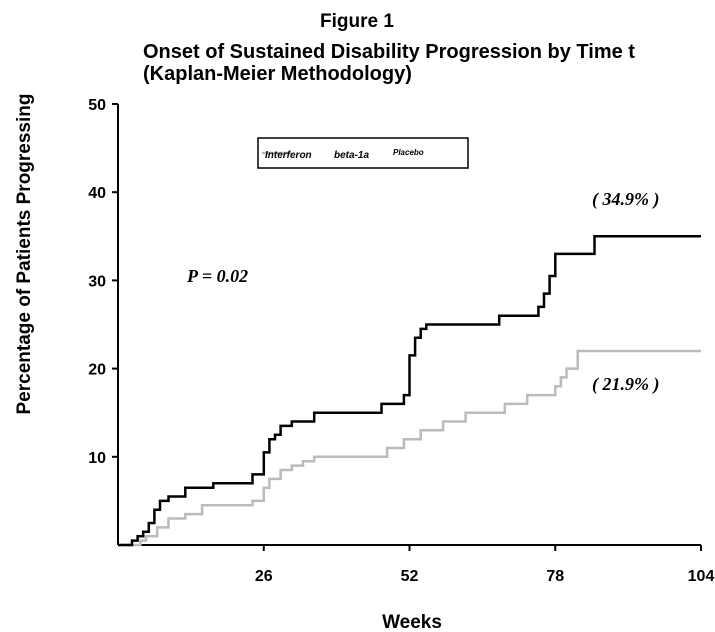 The image size is (715, 632). I want to click on y-tick-label: 30, so click(97, 281).